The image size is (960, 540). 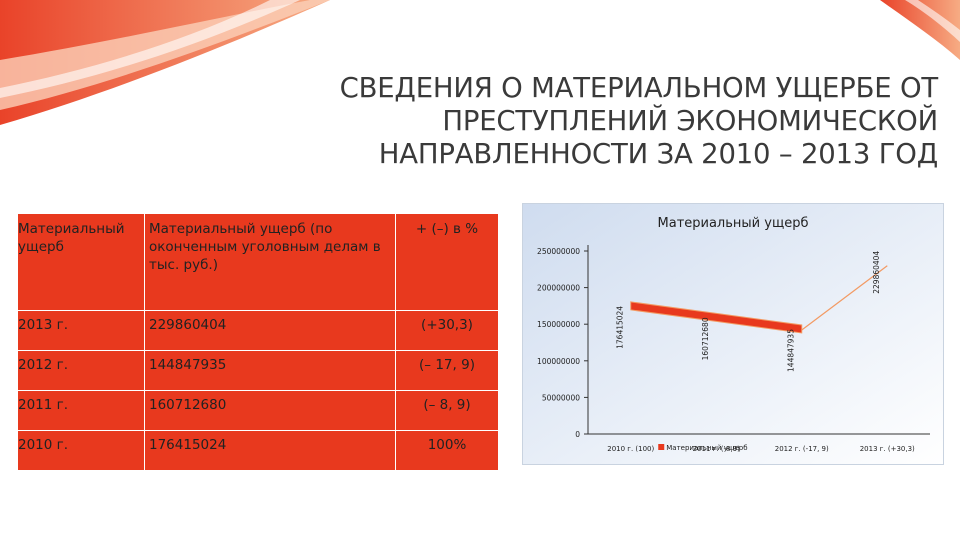 I want to click on row-change: 100%, so click(x=446, y=450).